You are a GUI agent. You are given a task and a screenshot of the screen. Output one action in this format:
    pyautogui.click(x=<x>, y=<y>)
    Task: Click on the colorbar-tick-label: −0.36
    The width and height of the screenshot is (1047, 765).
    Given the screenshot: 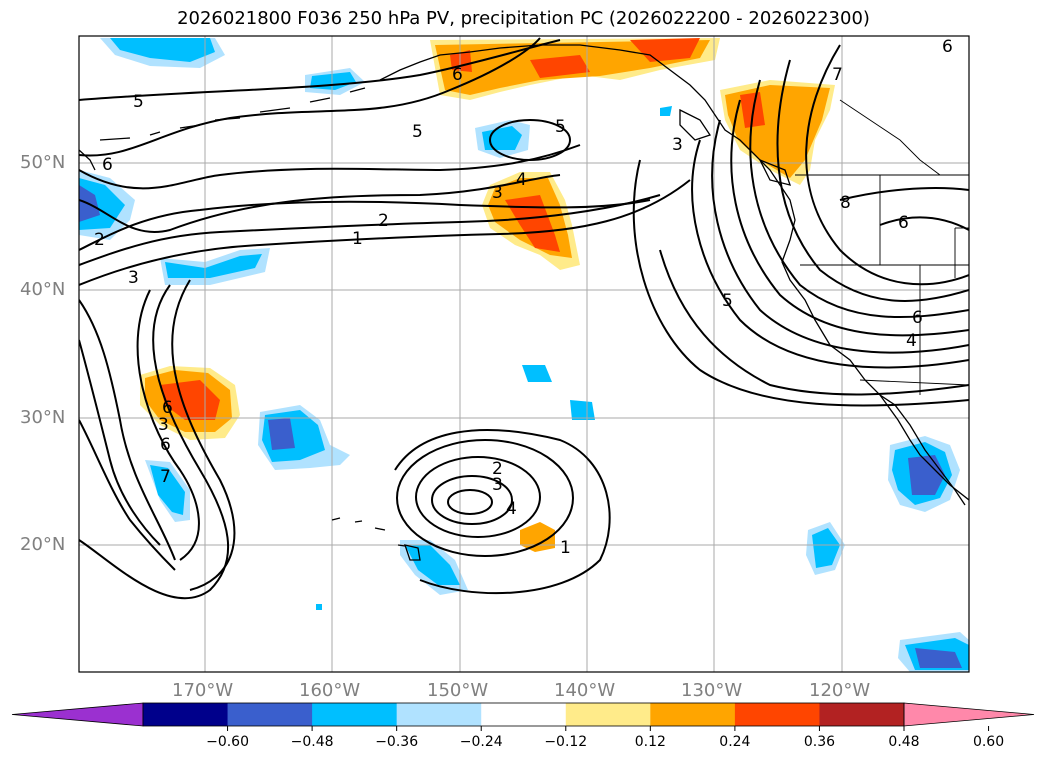 What is the action you would take?
    pyautogui.click(x=397, y=742)
    